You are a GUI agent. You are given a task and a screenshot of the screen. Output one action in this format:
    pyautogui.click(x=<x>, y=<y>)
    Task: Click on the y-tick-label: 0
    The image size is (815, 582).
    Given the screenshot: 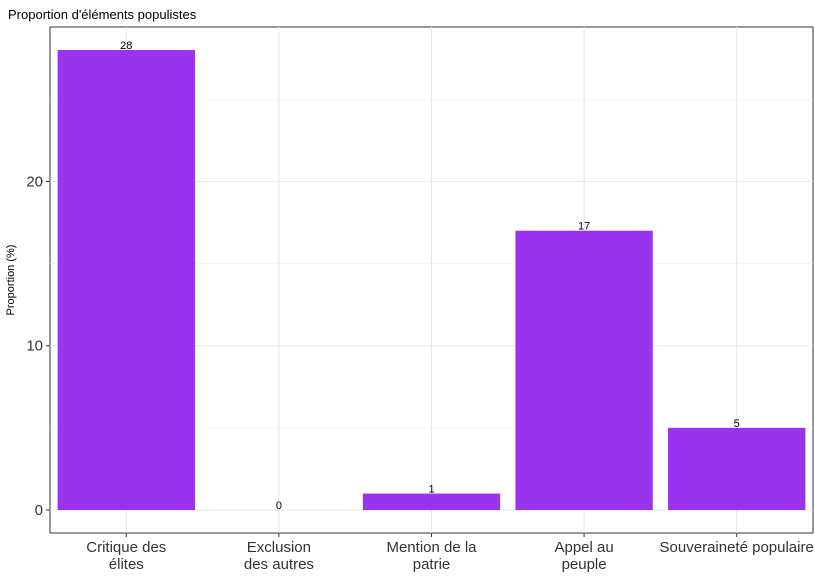 What is the action you would take?
    pyautogui.click(x=39, y=510)
    